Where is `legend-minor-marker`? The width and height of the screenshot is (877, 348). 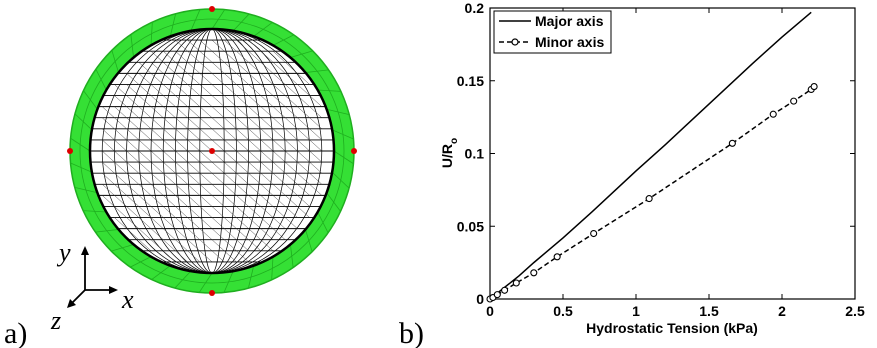
legend-minor-marker is located at coordinates (515, 42).